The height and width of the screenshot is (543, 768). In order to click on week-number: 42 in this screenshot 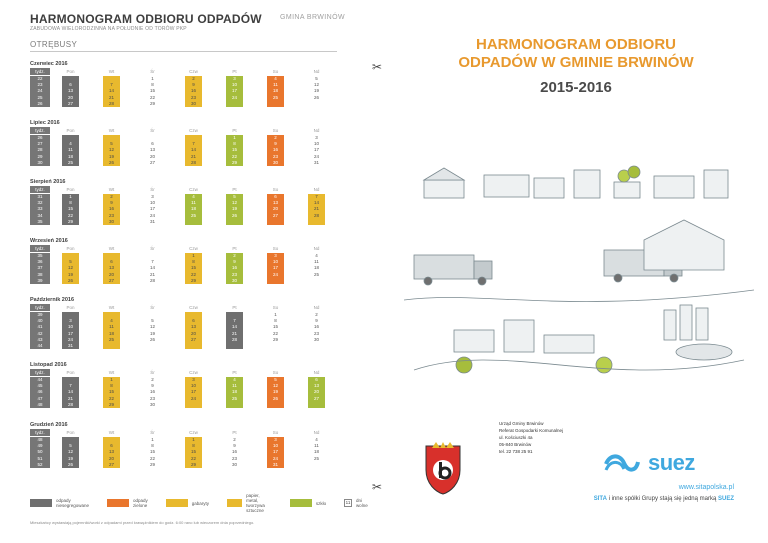, I will do `click(40, 333)`.